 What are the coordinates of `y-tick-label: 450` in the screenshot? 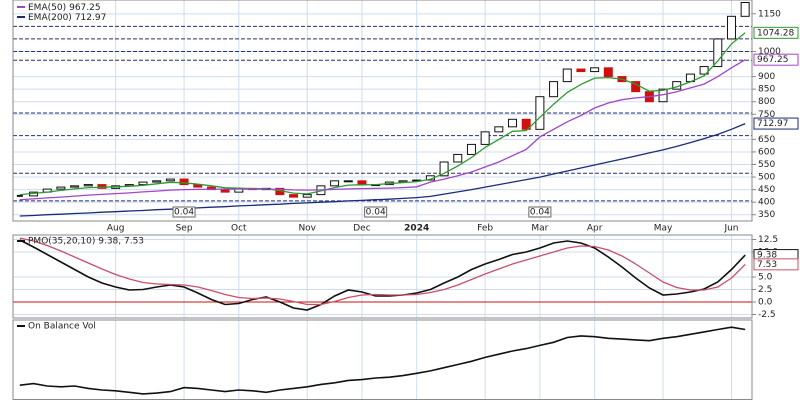 It's located at (766, 190).